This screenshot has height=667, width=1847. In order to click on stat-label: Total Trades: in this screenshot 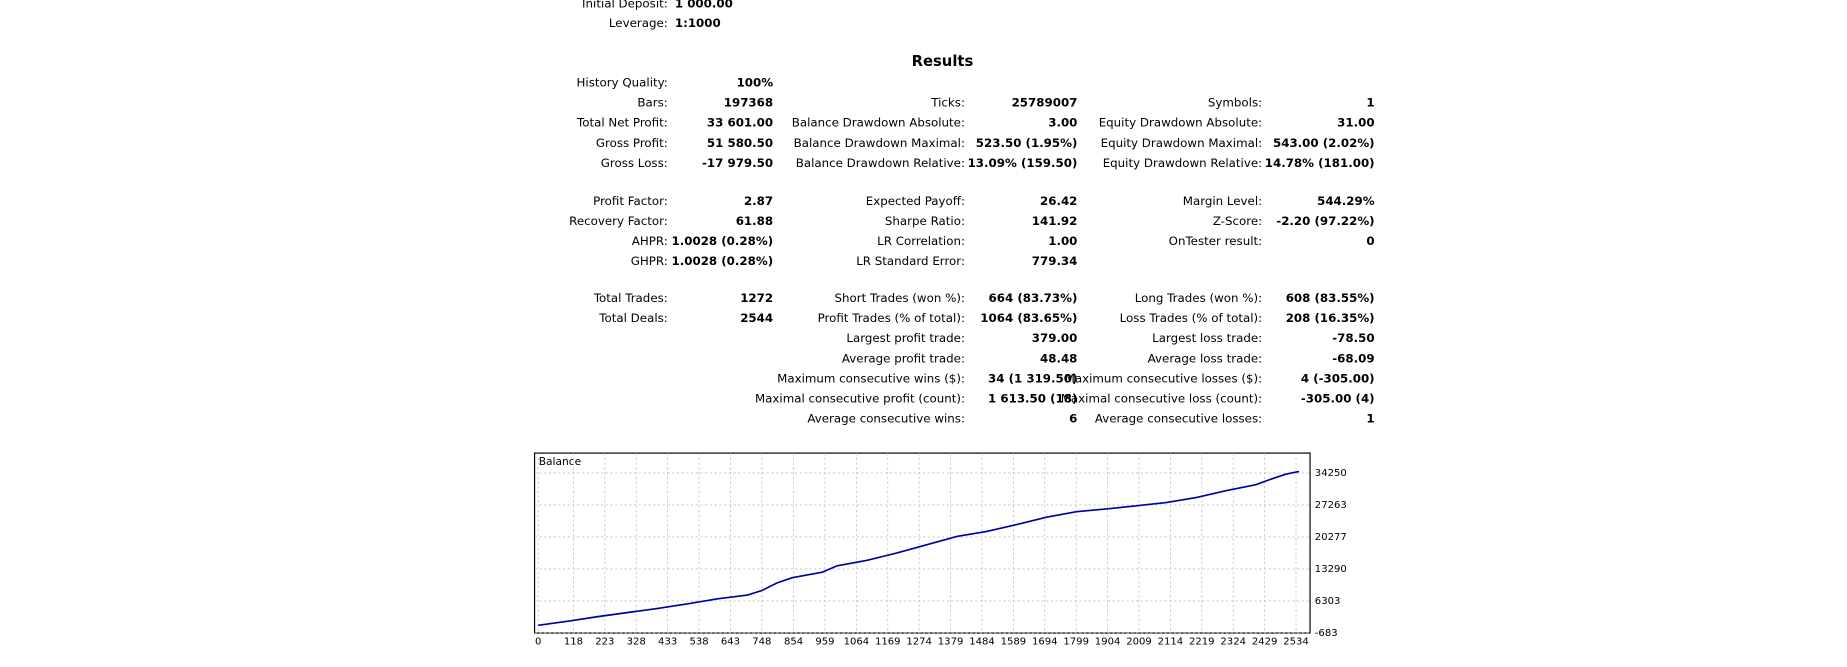, I will do `click(630, 298)`.